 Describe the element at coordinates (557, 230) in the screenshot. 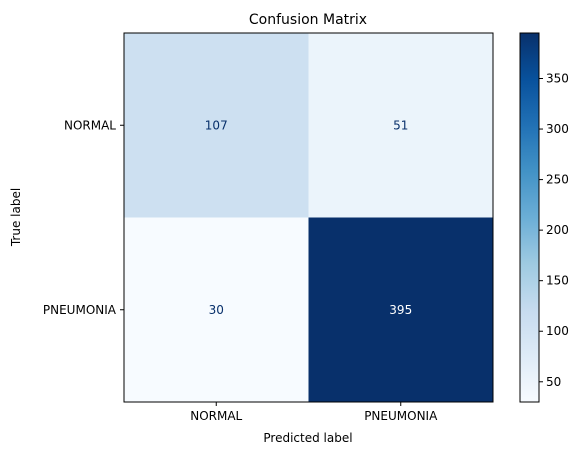

I see `colorbar-tick-label: 200` at that location.